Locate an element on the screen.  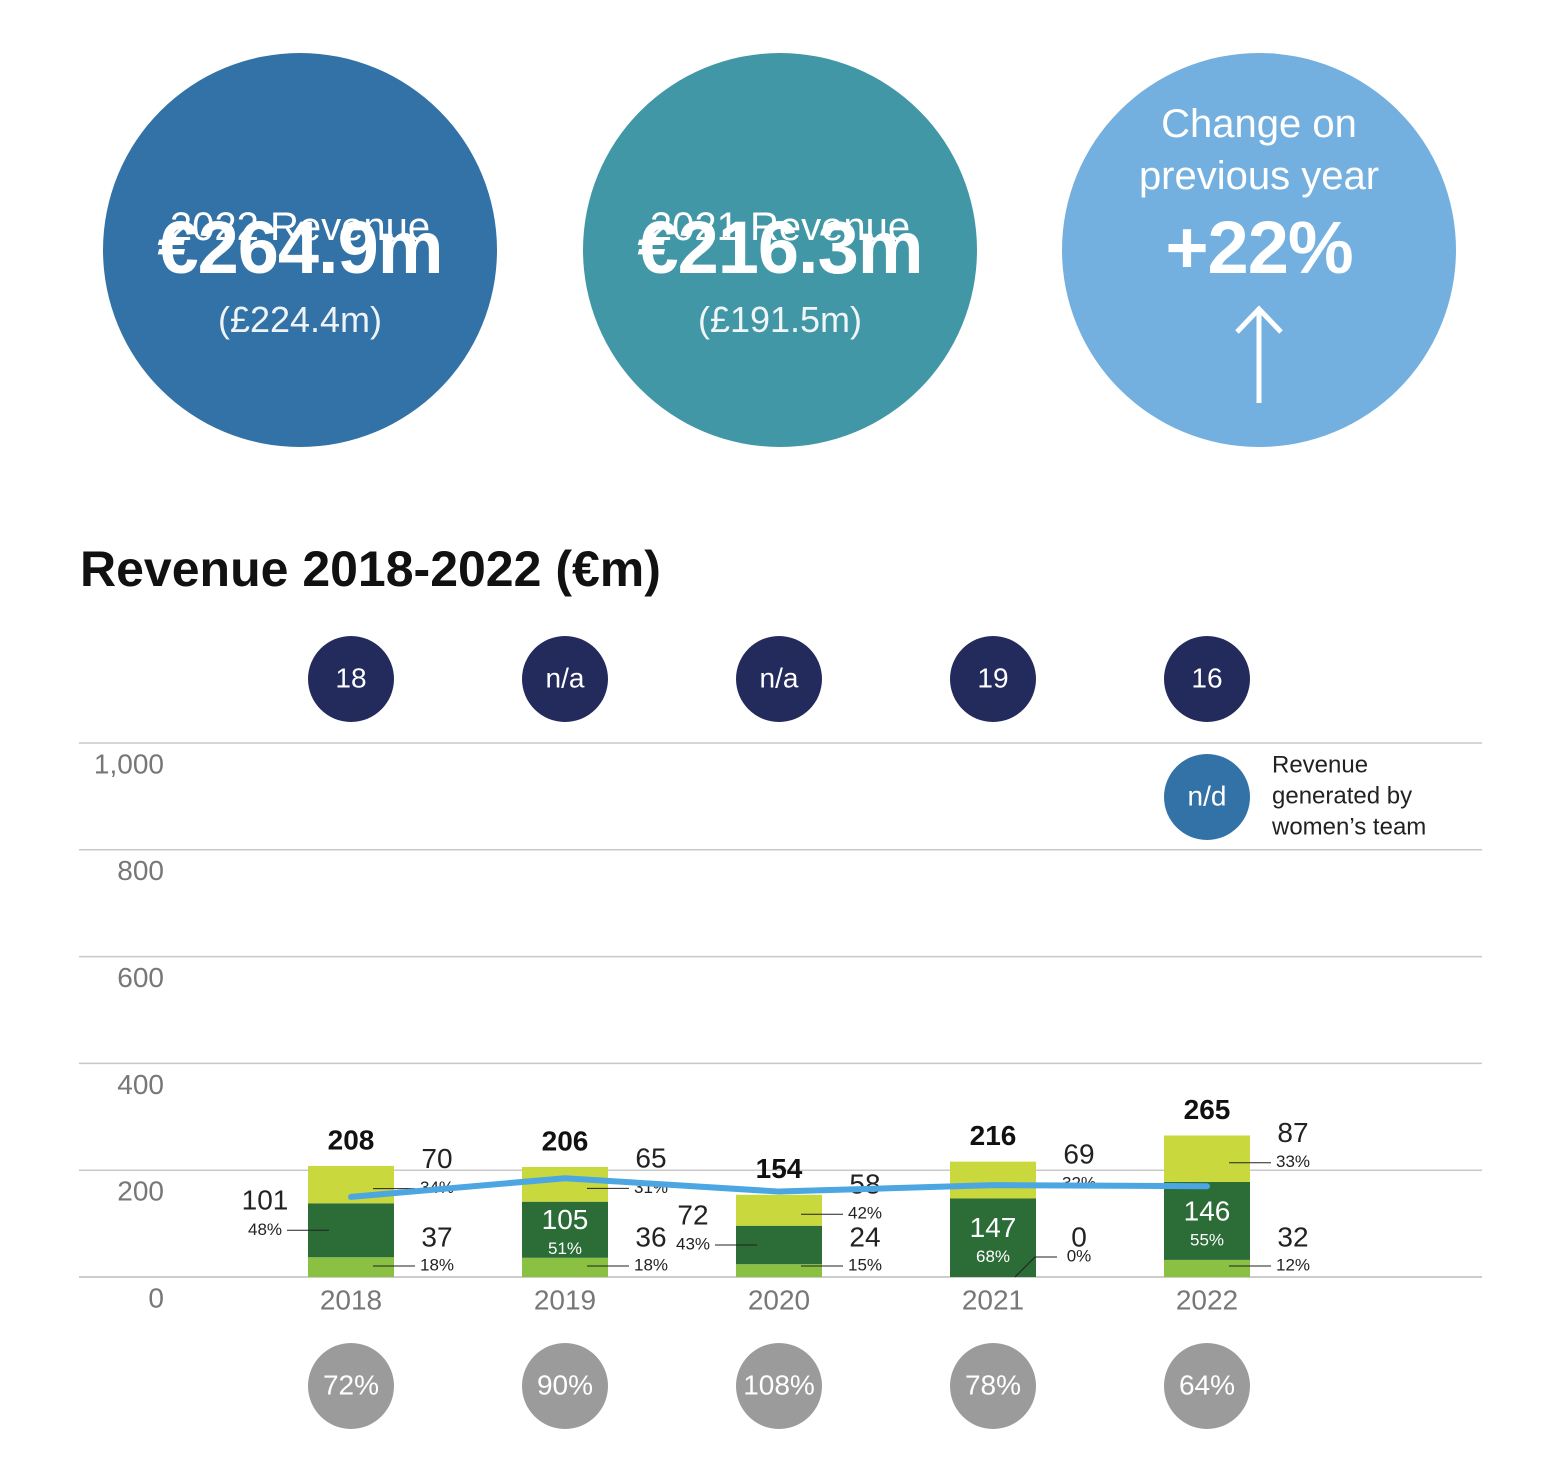
bottom-value-label: 36 is located at coordinates (650, 1236).